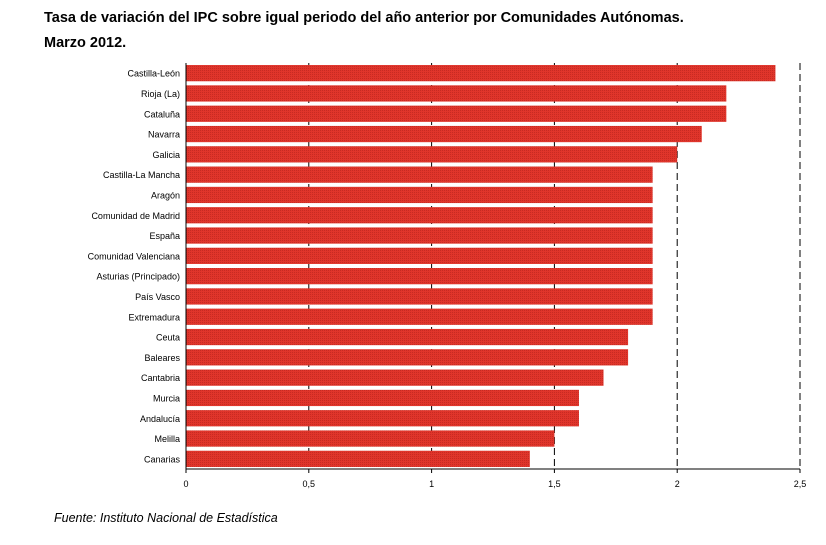 The image size is (826, 545). I want to click on category-label: Ceuta, so click(168, 338).